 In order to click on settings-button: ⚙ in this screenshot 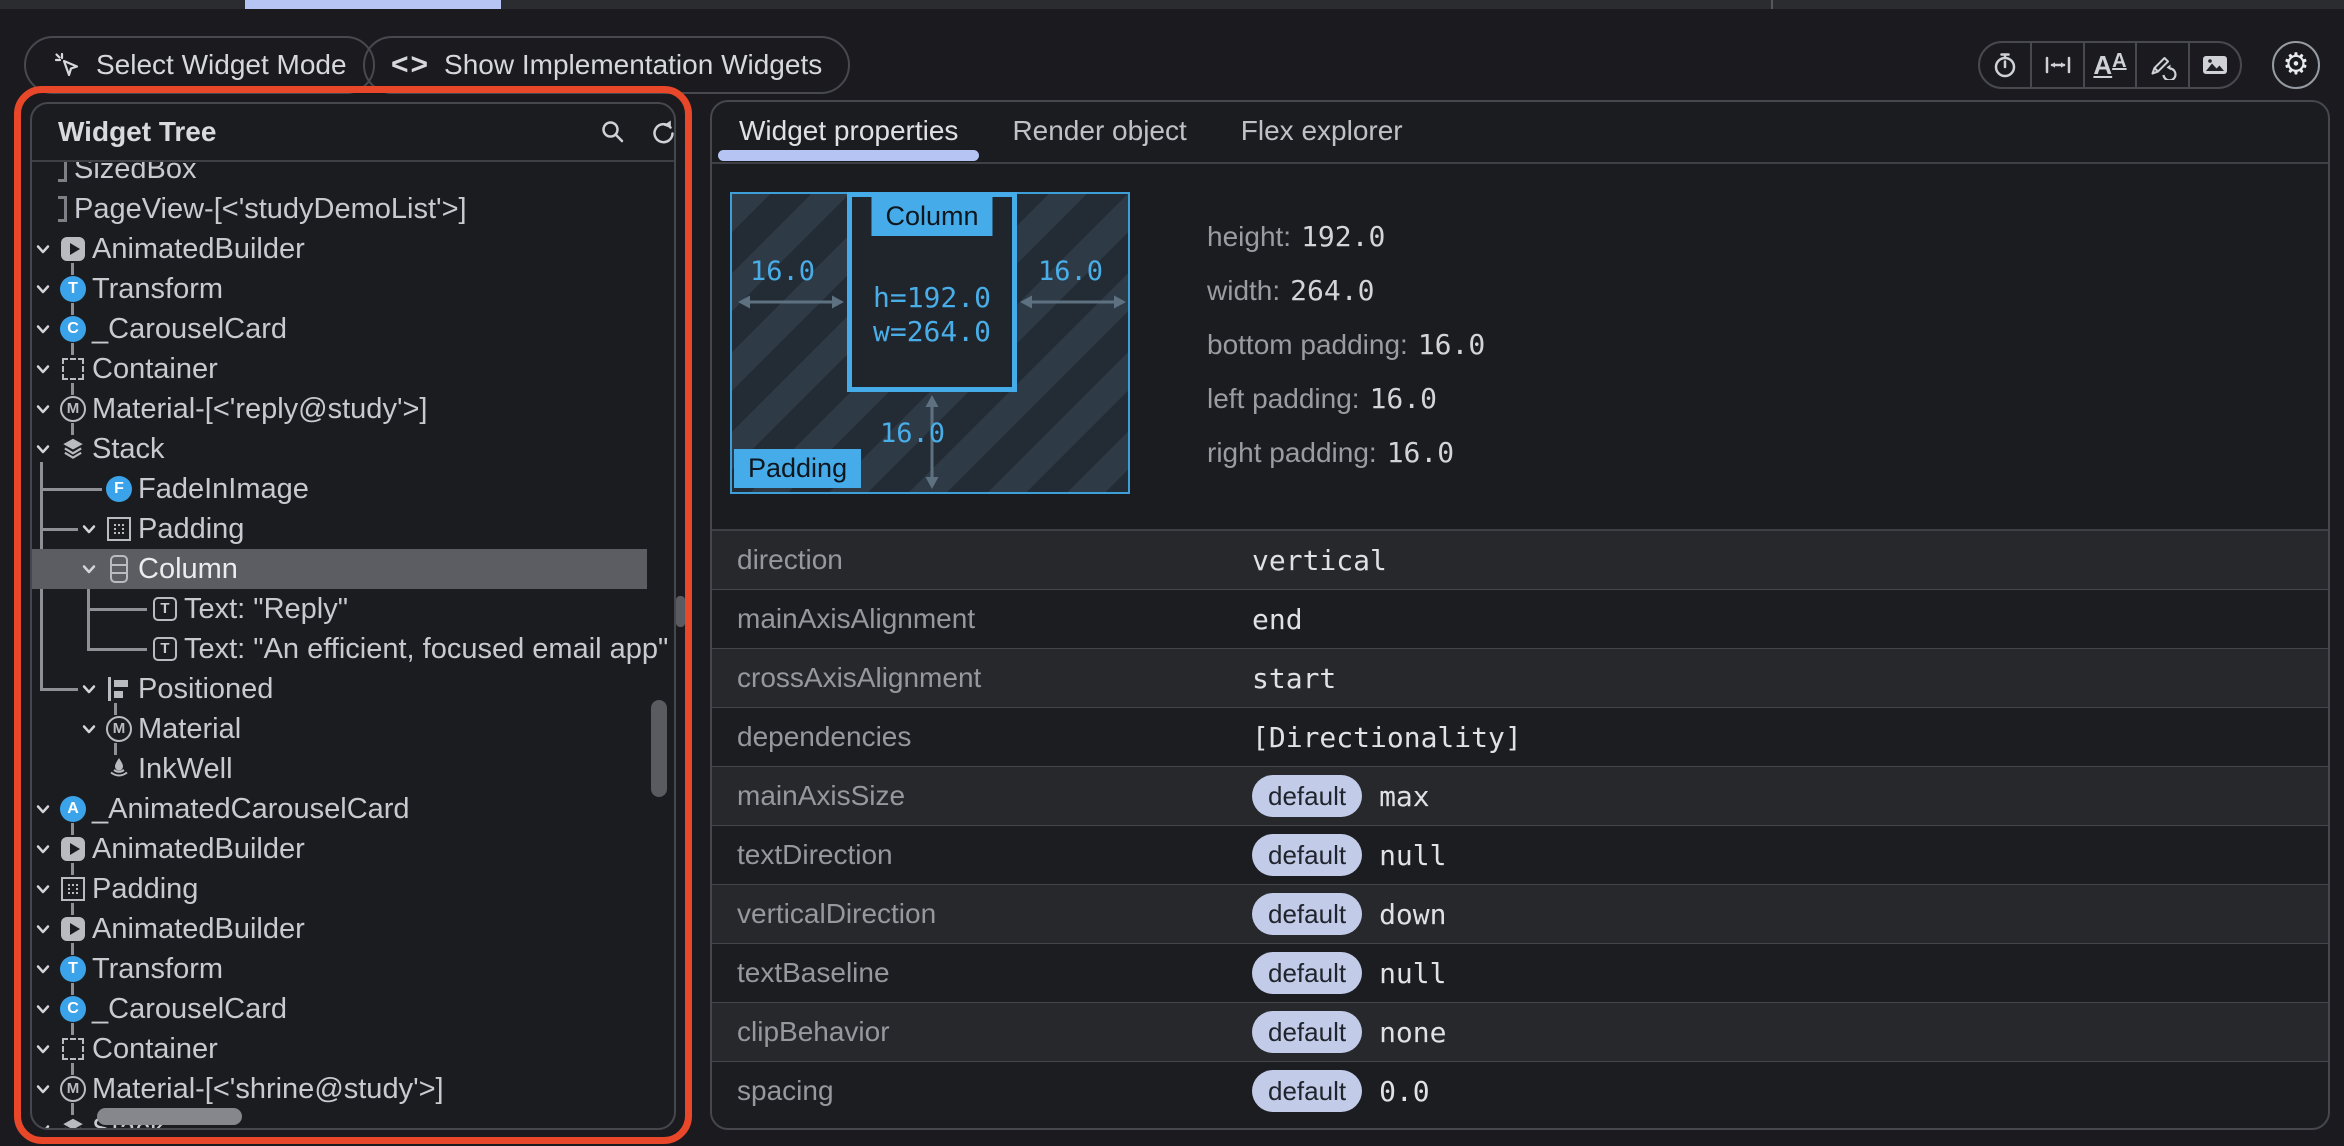, I will do `click(2296, 65)`.